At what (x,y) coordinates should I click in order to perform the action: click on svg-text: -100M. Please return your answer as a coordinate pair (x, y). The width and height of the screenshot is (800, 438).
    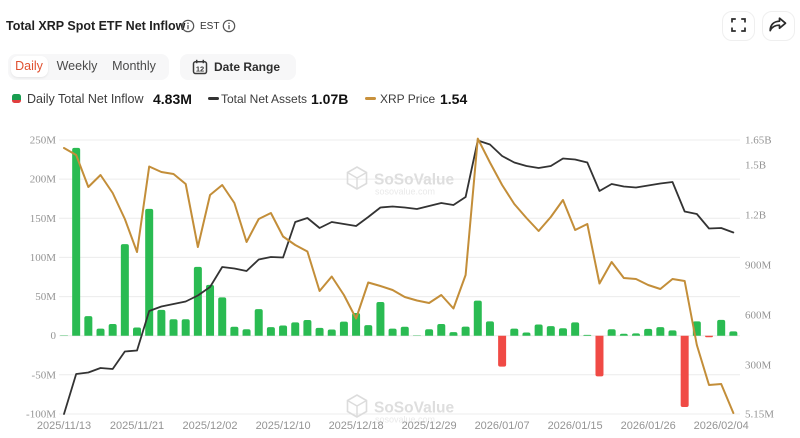
    Looking at the image, I should click on (41, 415).